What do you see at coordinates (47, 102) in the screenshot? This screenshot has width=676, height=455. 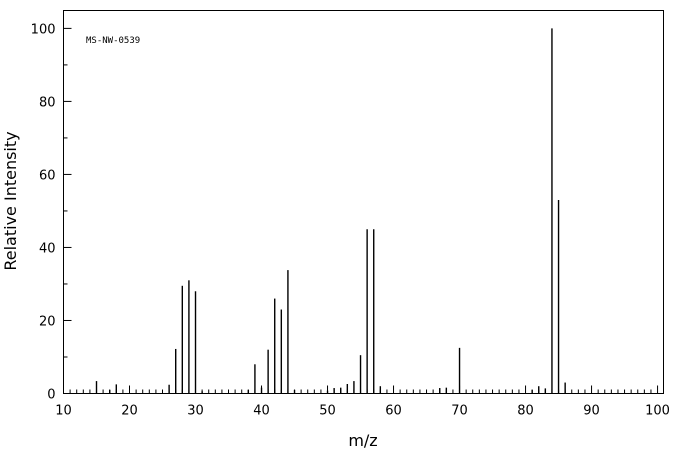 I see `y-tick-label: 80` at bounding box center [47, 102].